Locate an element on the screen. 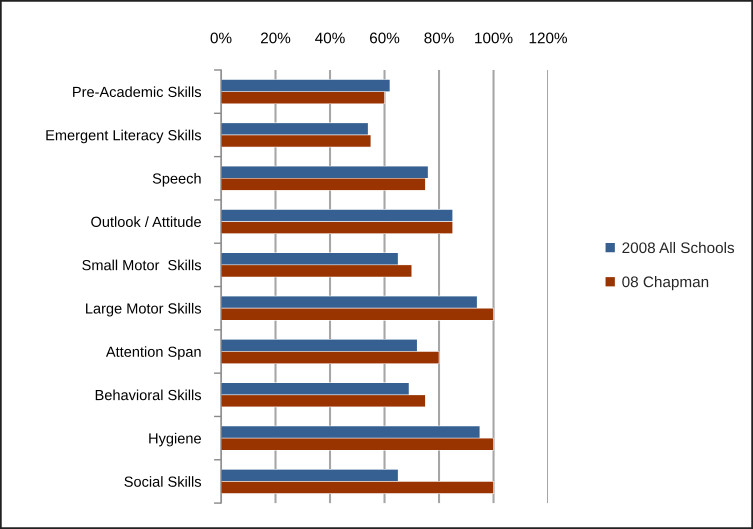 The height and width of the screenshot is (529, 753). y-tick-label: Outlook / Attitude is located at coordinates (146, 221).